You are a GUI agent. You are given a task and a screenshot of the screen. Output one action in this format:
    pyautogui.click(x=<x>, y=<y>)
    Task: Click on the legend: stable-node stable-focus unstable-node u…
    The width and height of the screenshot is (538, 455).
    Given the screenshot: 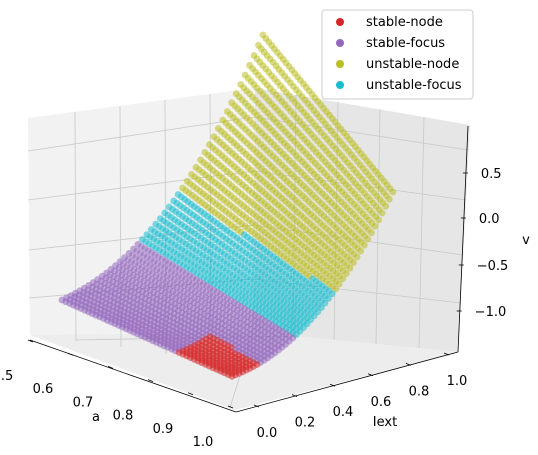 What is the action you would take?
    pyautogui.click(x=397, y=54)
    